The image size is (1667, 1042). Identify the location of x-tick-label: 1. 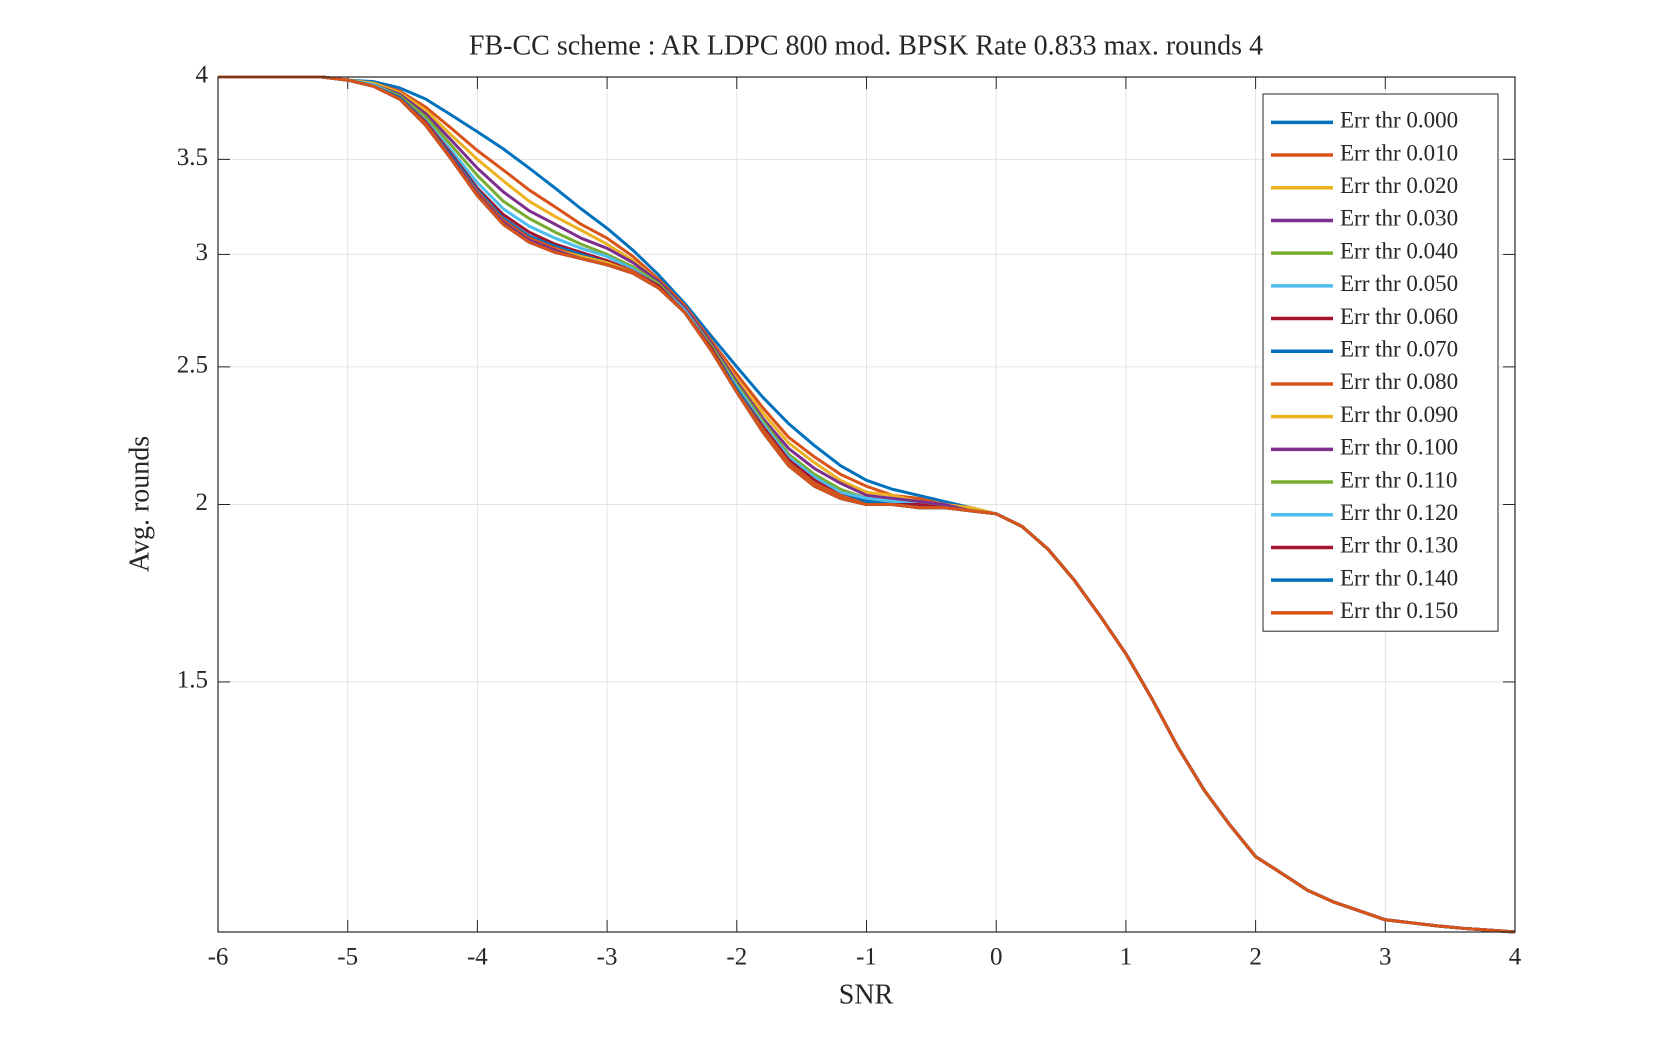
(1126, 957).